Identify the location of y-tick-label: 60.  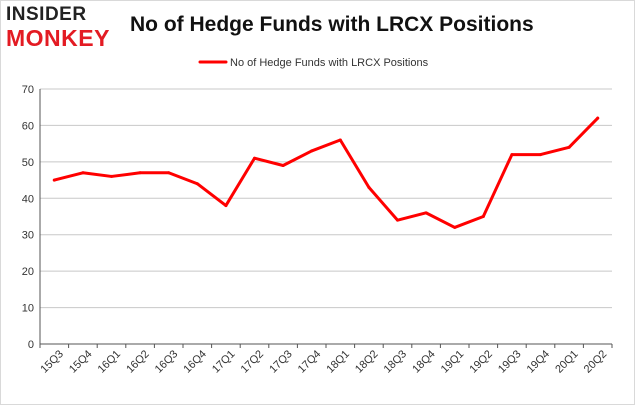
(28, 126).